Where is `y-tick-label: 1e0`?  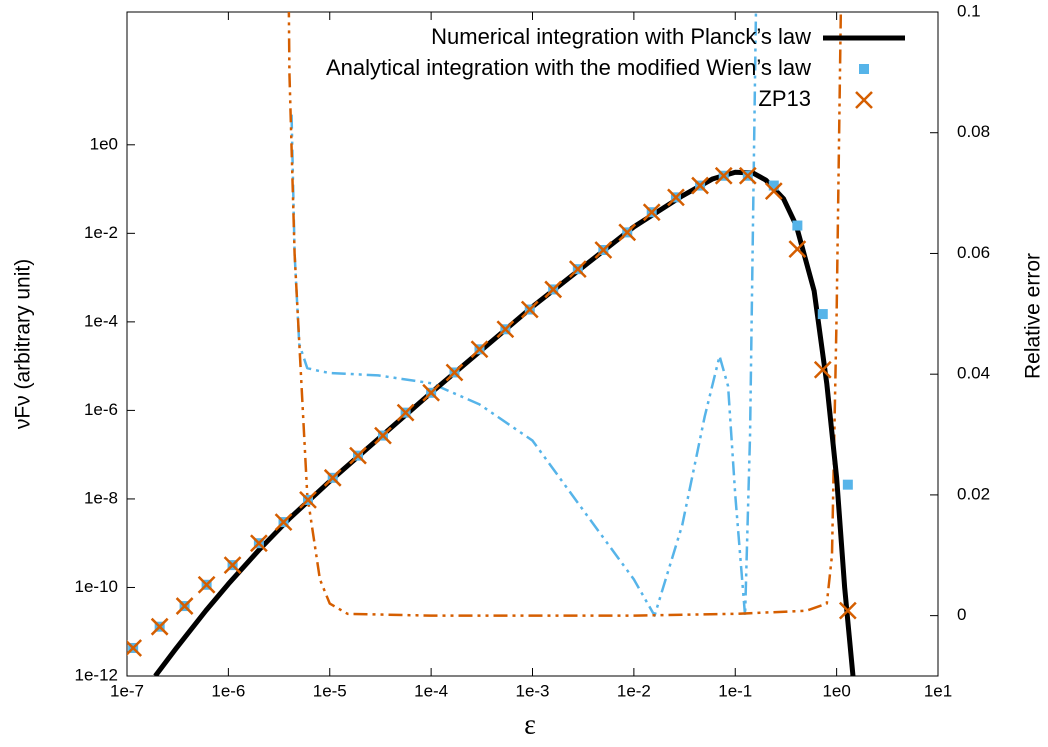 y-tick-label: 1e0 is located at coordinates (104, 143).